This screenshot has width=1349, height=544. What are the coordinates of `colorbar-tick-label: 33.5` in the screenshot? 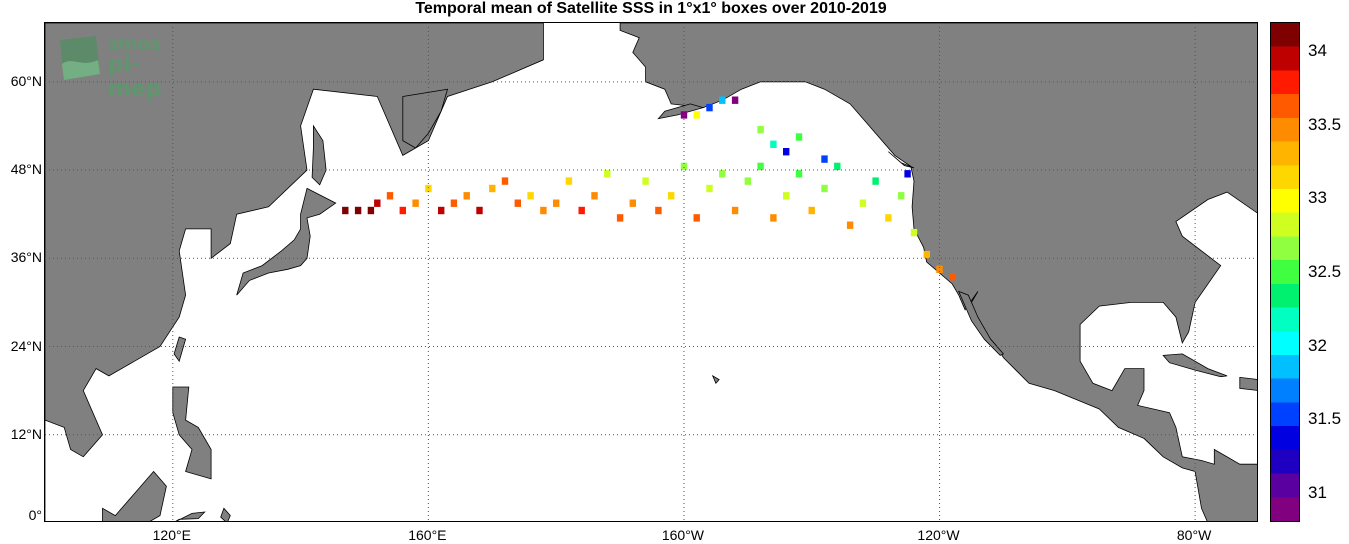 It's located at (1325, 124).